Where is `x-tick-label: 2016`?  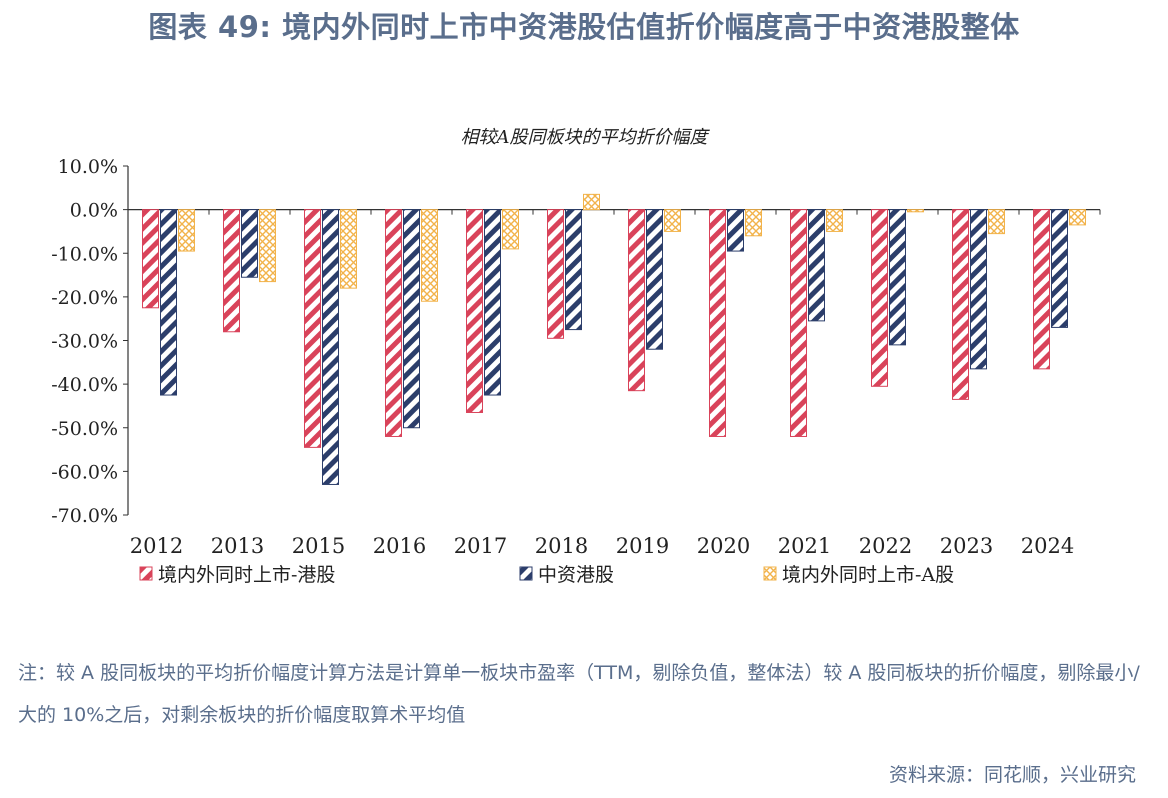
x-tick-label: 2016 is located at coordinates (399, 546).